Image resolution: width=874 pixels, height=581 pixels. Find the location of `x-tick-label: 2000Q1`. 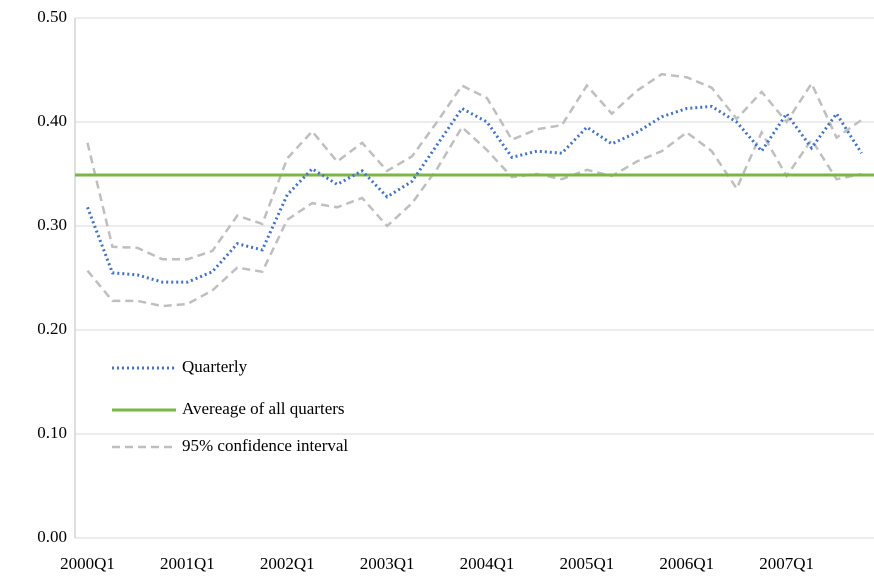

x-tick-label: 2000Q1 is located at coordinates (87, 563).